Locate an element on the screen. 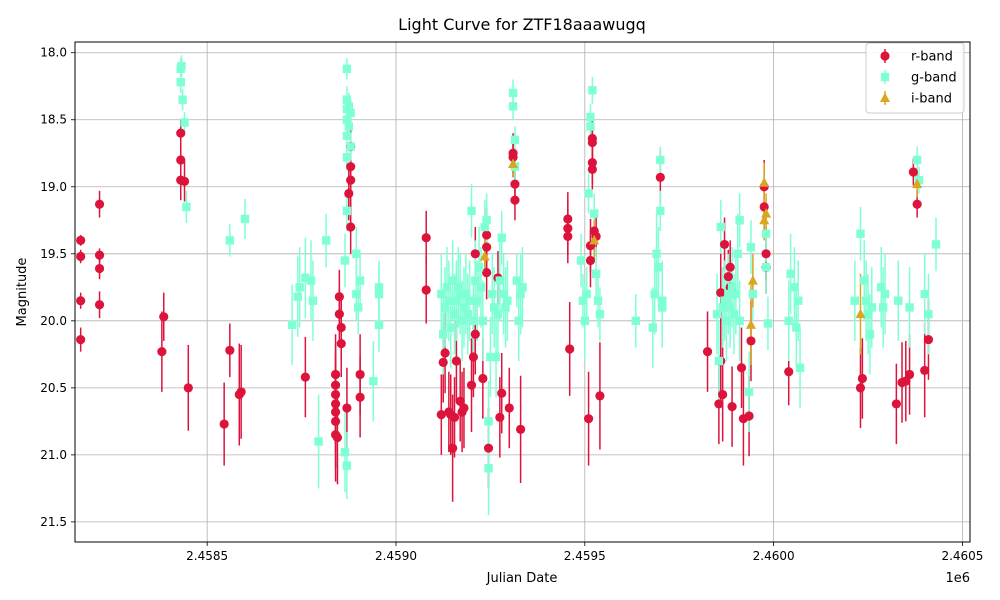  y-tick-label: 19.5 is located at coordinates (53, 254).